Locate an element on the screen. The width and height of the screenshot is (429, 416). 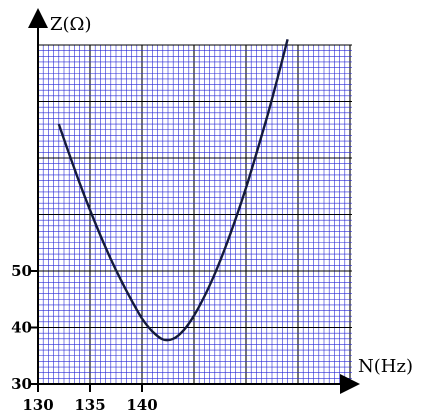
x-tick-label: 130 is located at coordinates (37, 405).